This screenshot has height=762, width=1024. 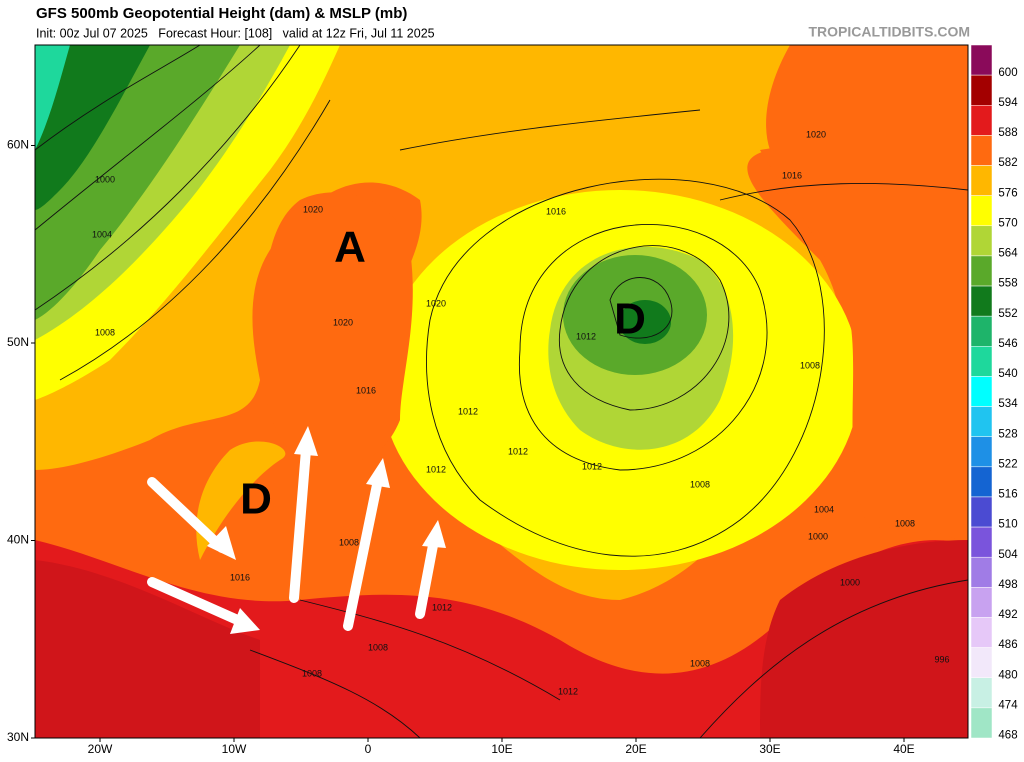 I want to click on lon-tick-label: 40E, so click(x=903, y=749).